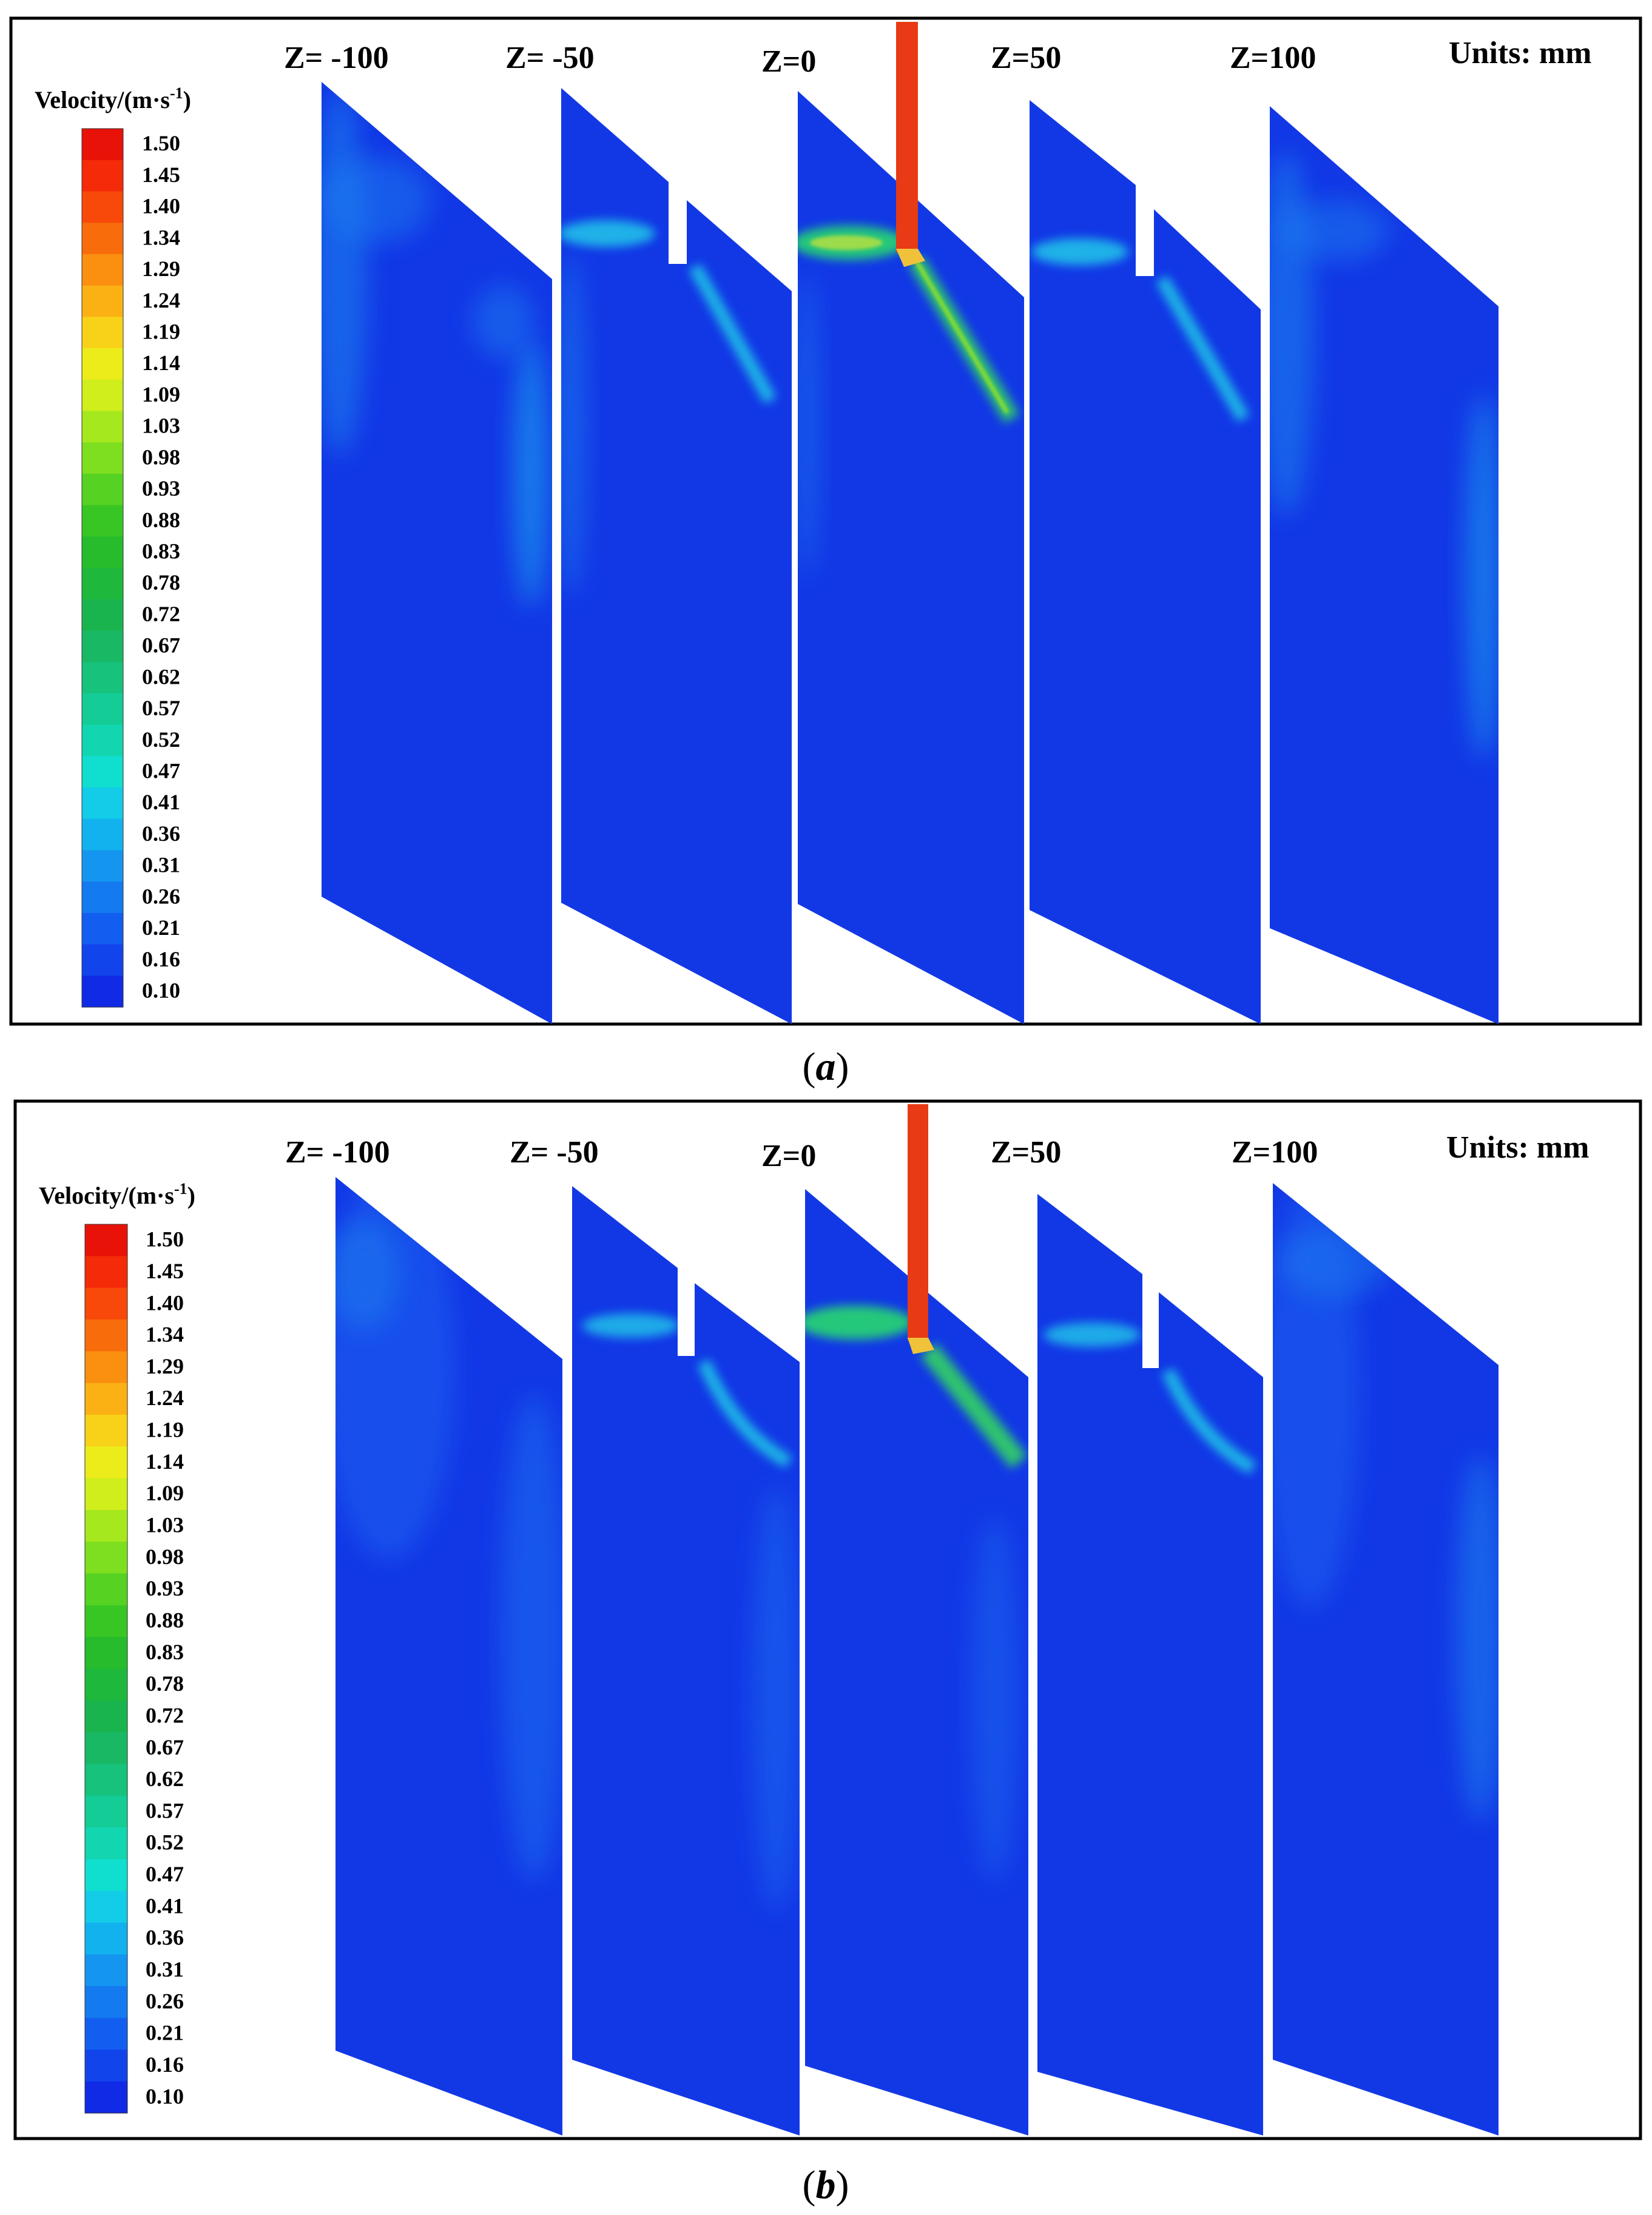 The width and height of the screenshot is (1652, 2215). I want to click on caption-a: (a), so click(826, 1067).